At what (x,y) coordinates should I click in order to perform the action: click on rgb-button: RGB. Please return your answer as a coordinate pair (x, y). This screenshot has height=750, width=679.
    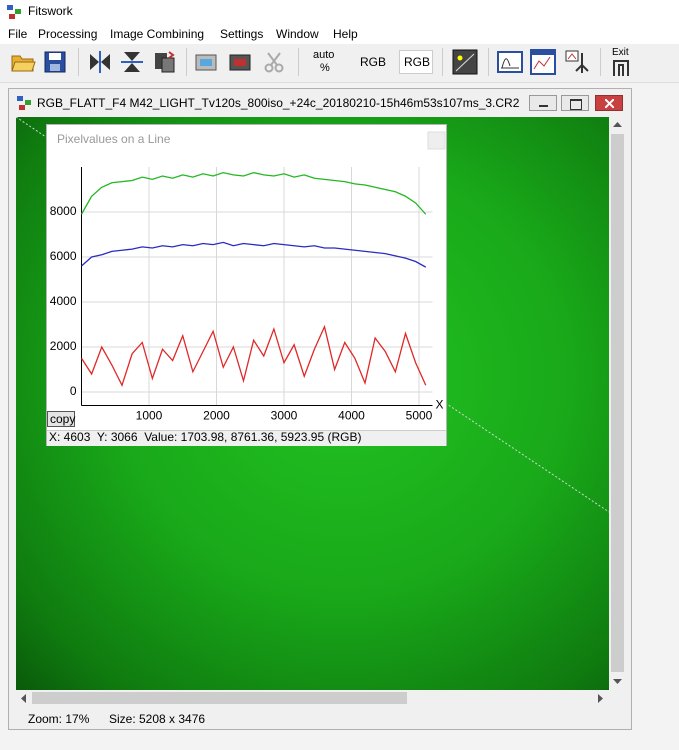
    Looking at the image, I should click on (371, 62).